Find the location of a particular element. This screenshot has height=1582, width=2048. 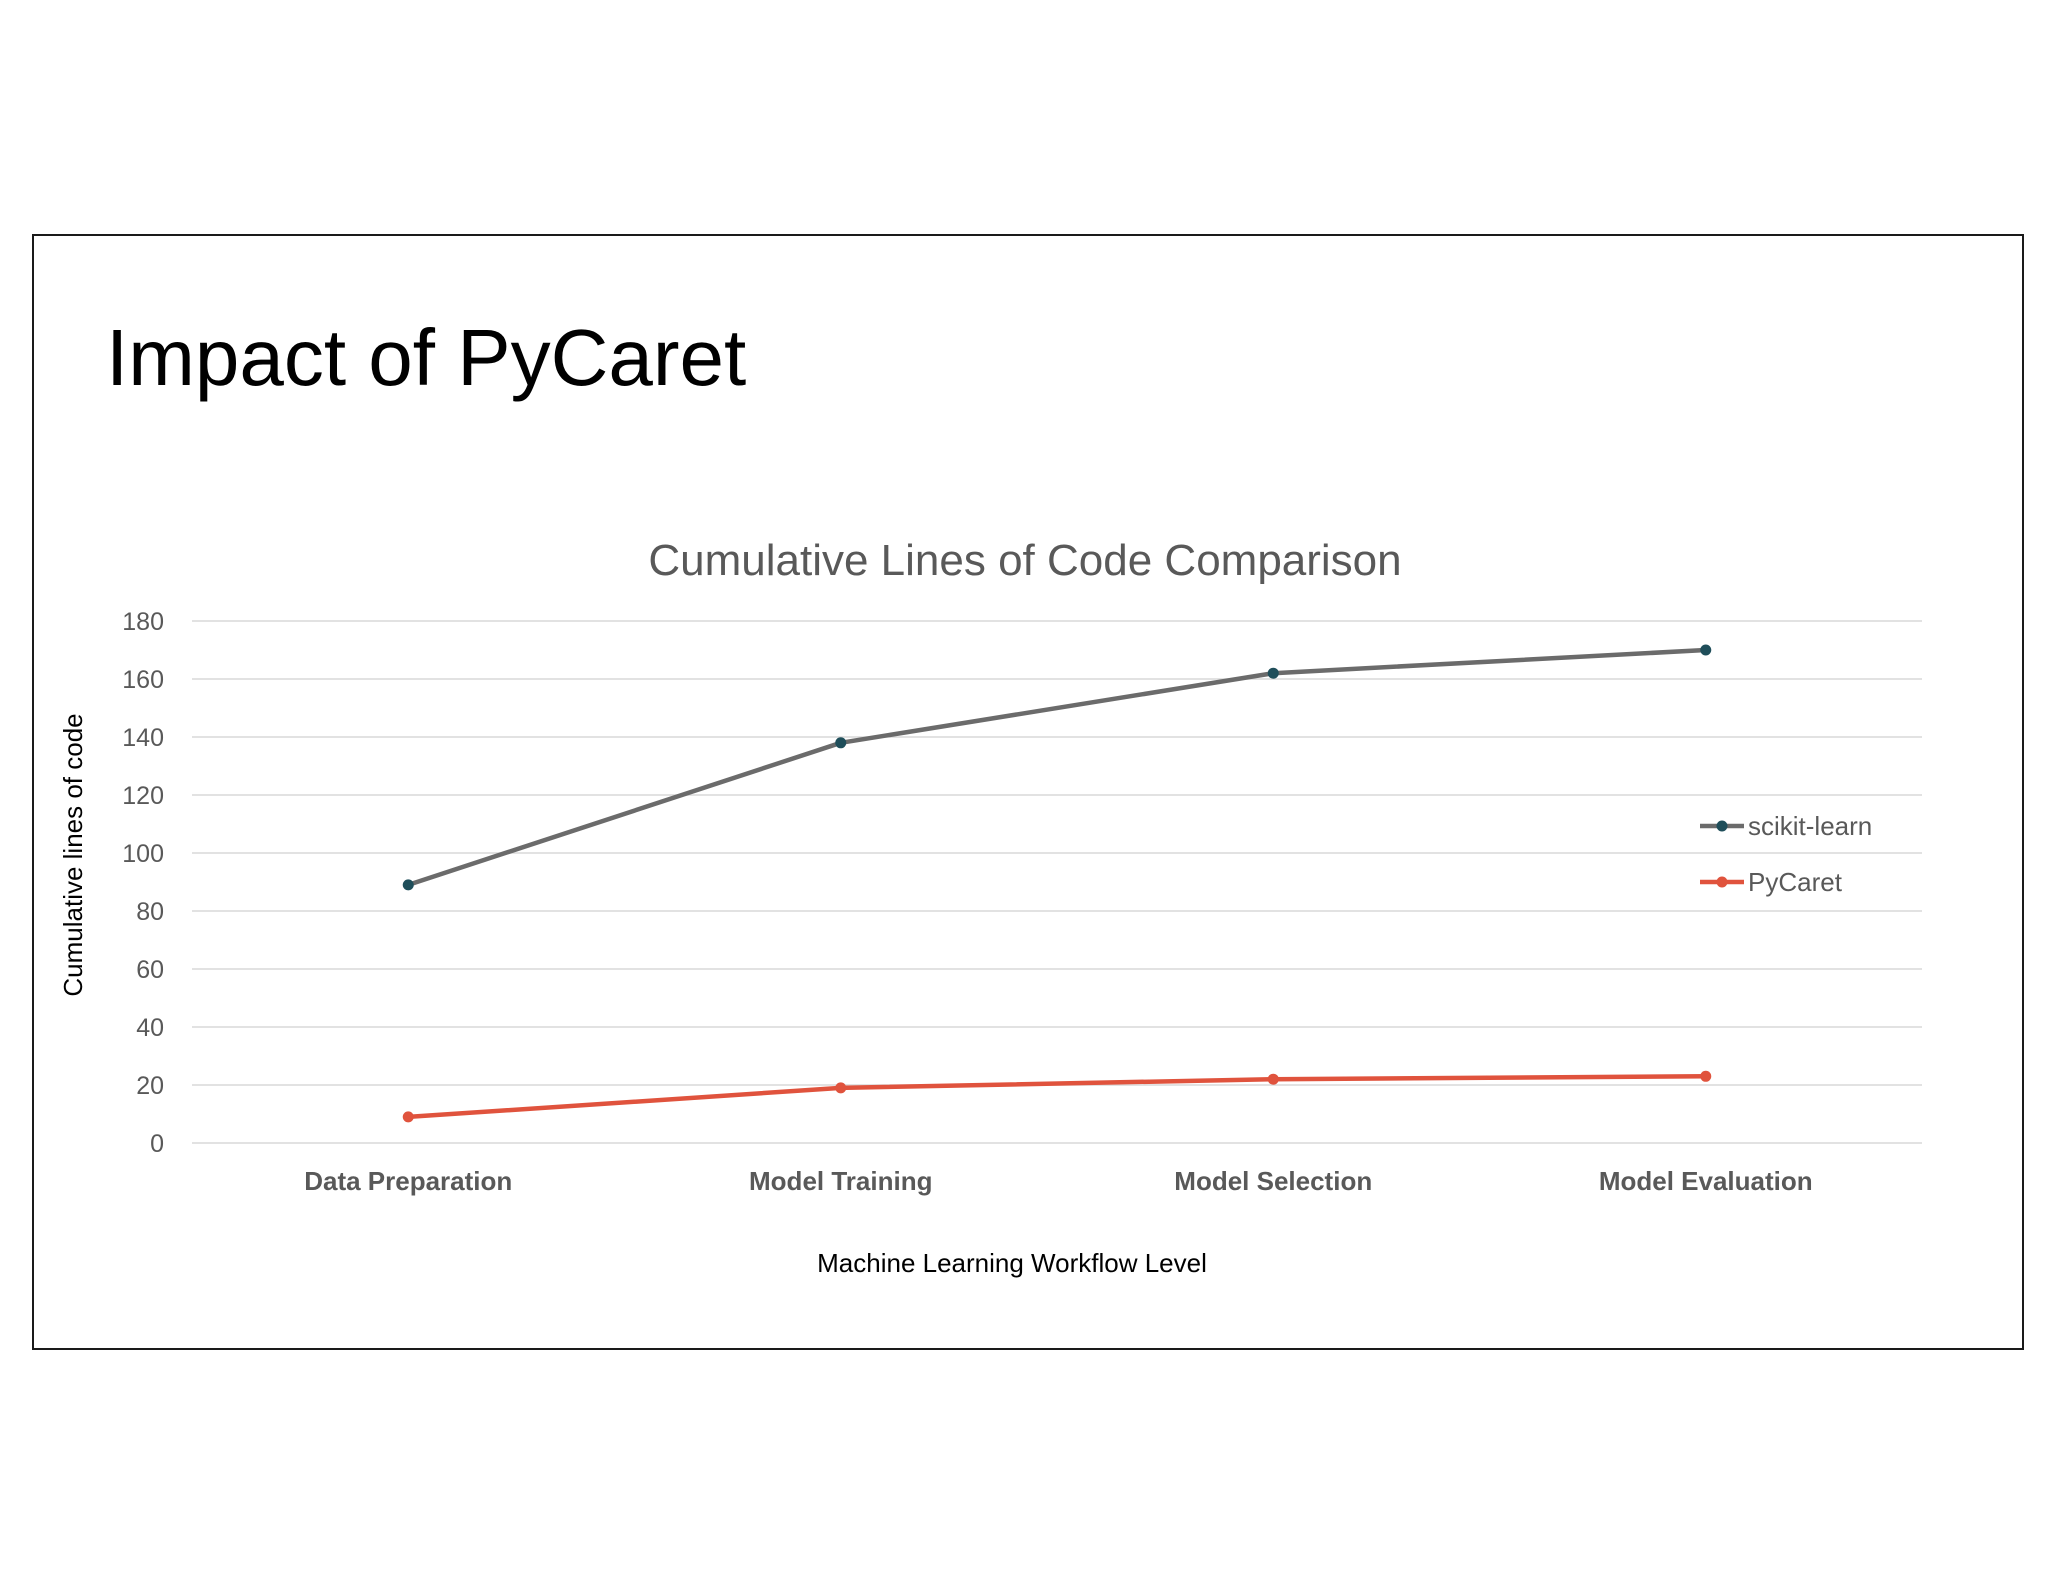

chart-title: Cumulative Lines of Code Comparison is located at coordinates (1024, 560).